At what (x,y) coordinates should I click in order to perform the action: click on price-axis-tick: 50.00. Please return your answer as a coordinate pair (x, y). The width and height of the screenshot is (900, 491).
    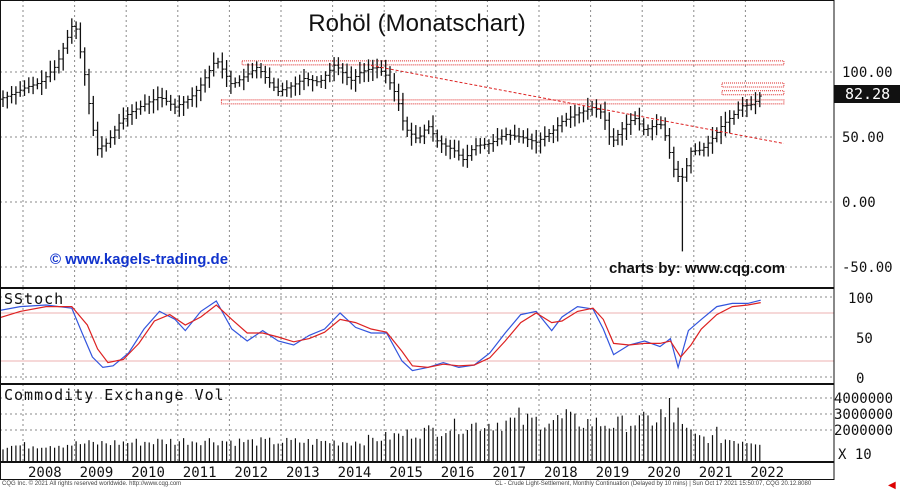
    Looking at the image, I should click on (863, 138).